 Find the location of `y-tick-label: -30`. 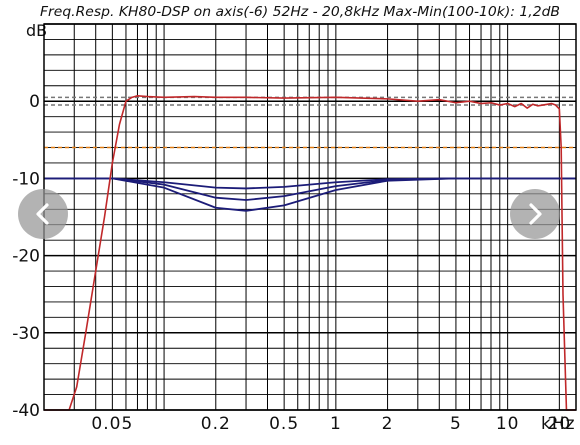

y-tick-label: -30 is located at coordinates (26, 334).